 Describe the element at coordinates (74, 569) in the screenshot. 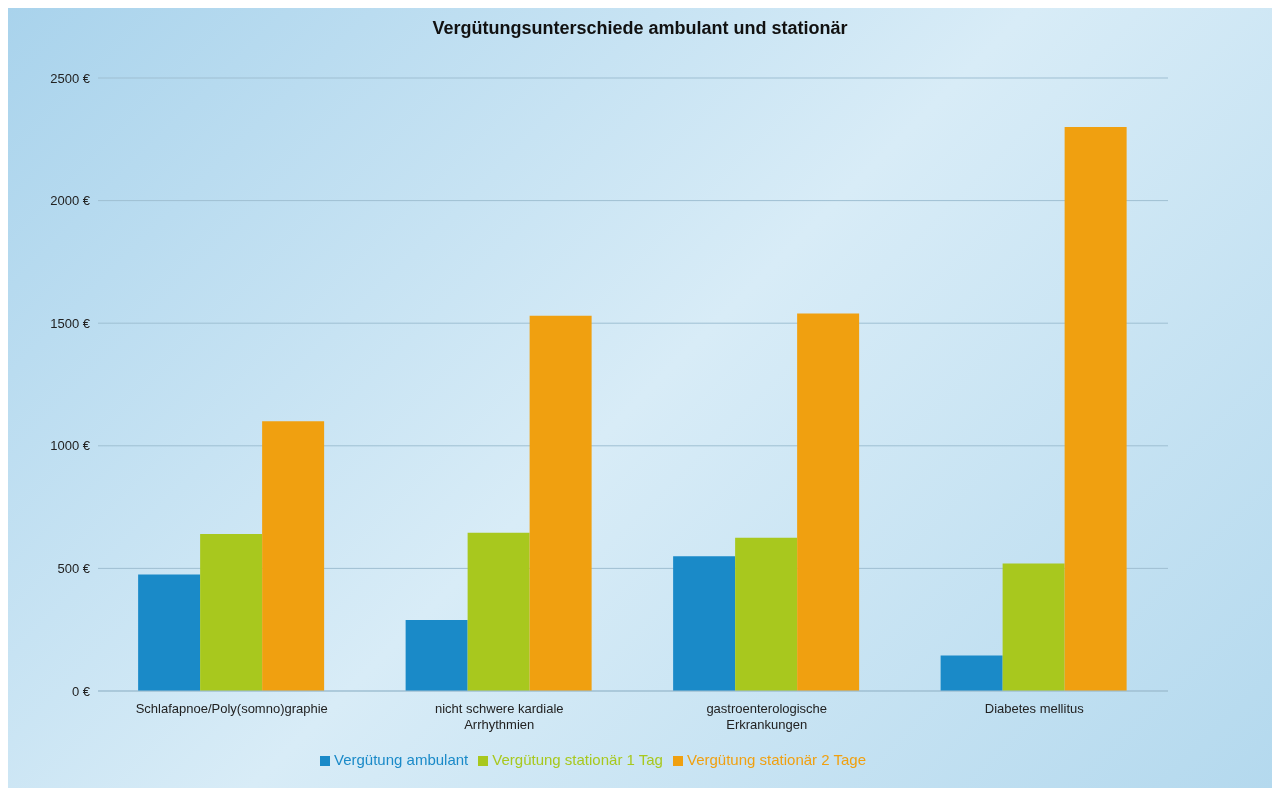

I see `y-tick-label: 500 €` at that location.